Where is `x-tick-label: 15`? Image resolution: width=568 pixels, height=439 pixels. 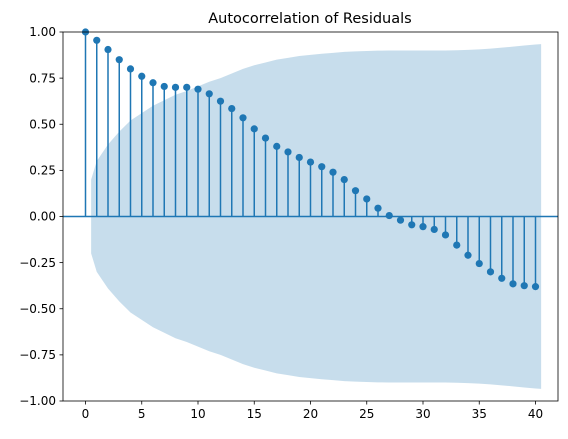 x-tick-label: 15 is located at coordinates (254, 414).